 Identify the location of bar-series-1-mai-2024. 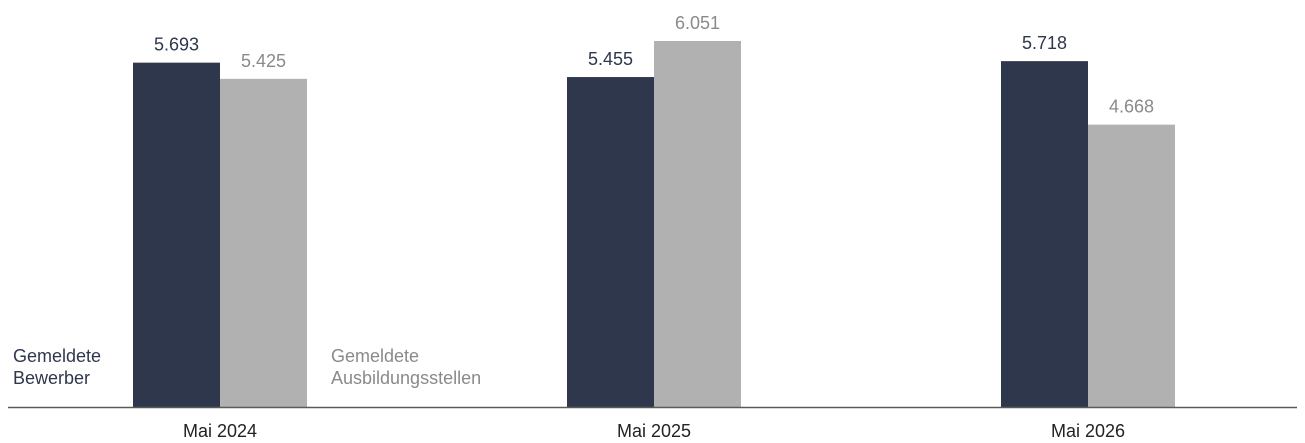
(176, 235).